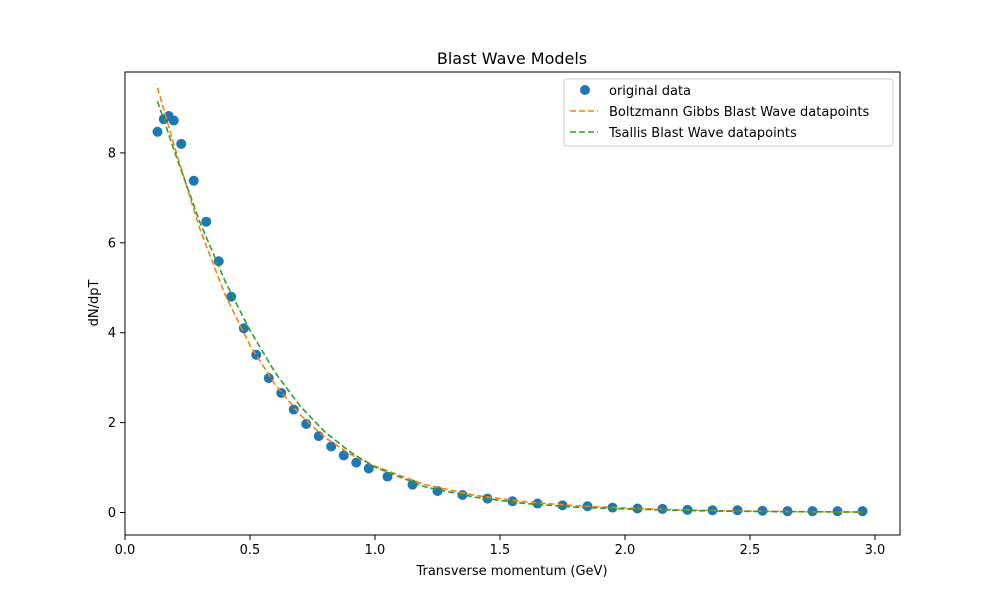 Image resolution: width=1000 pixels, height=600 pixels. What do you see at coordinates (112, 153) in the screenshot?
I see `y-tick-label: 8` at bounding box center [112, 153].